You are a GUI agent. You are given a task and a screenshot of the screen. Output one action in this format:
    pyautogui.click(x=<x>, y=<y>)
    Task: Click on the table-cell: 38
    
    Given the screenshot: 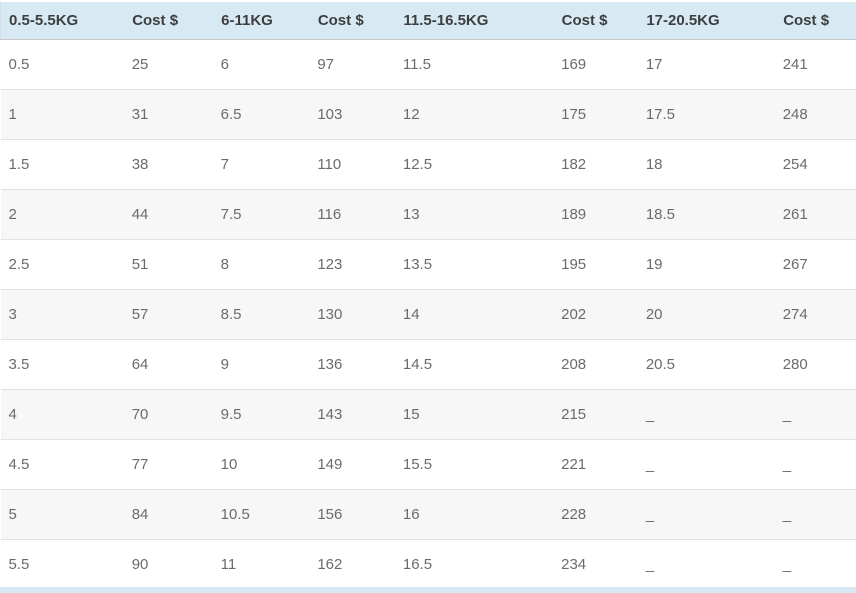 What is the action you would take?
    pyautogui.click(x=168, y=164)
    